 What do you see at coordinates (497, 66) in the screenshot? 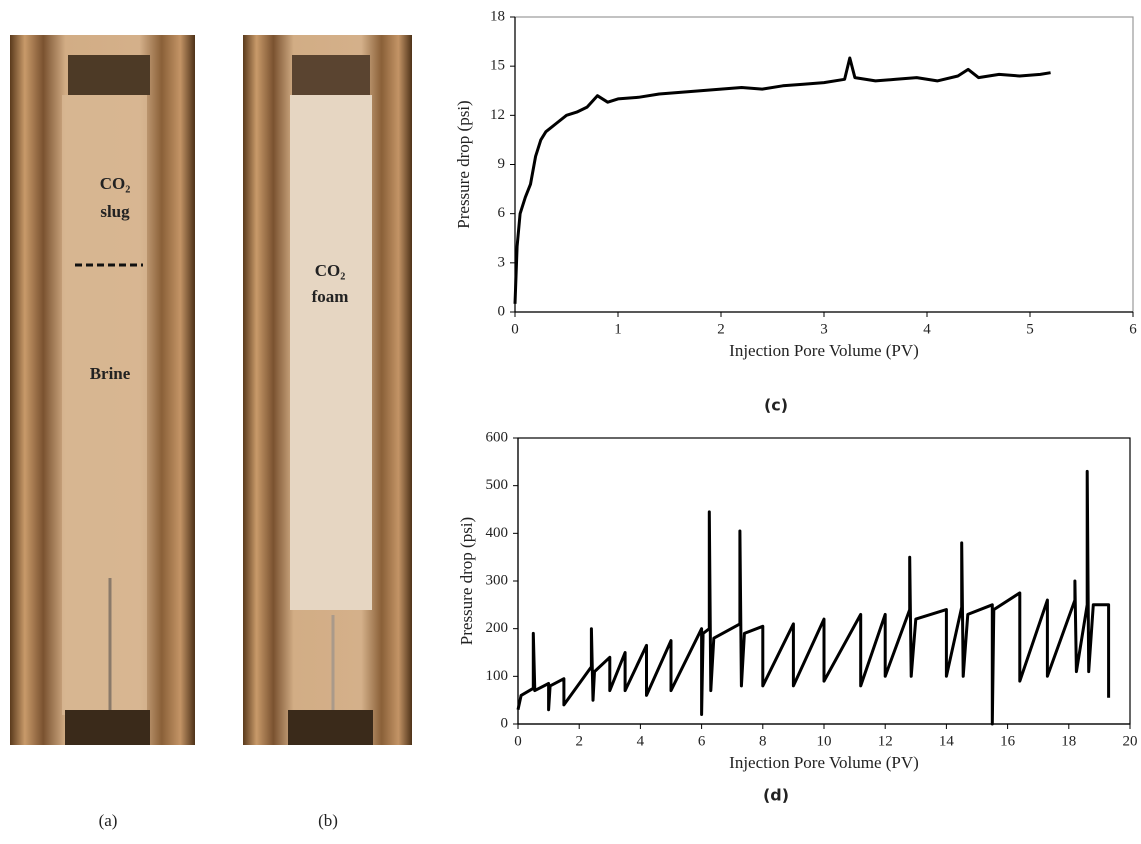
I see `y-tick-label: 15` at bounding box center [497, 66].